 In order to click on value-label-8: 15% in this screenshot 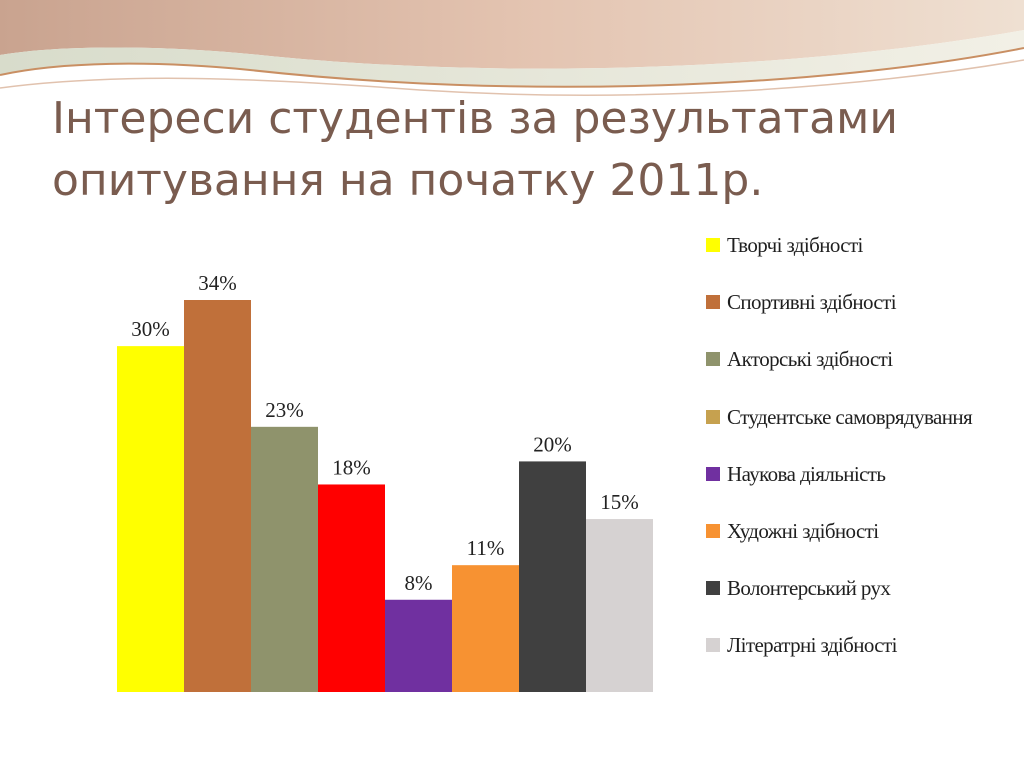, I will do `click(619, 502)`.